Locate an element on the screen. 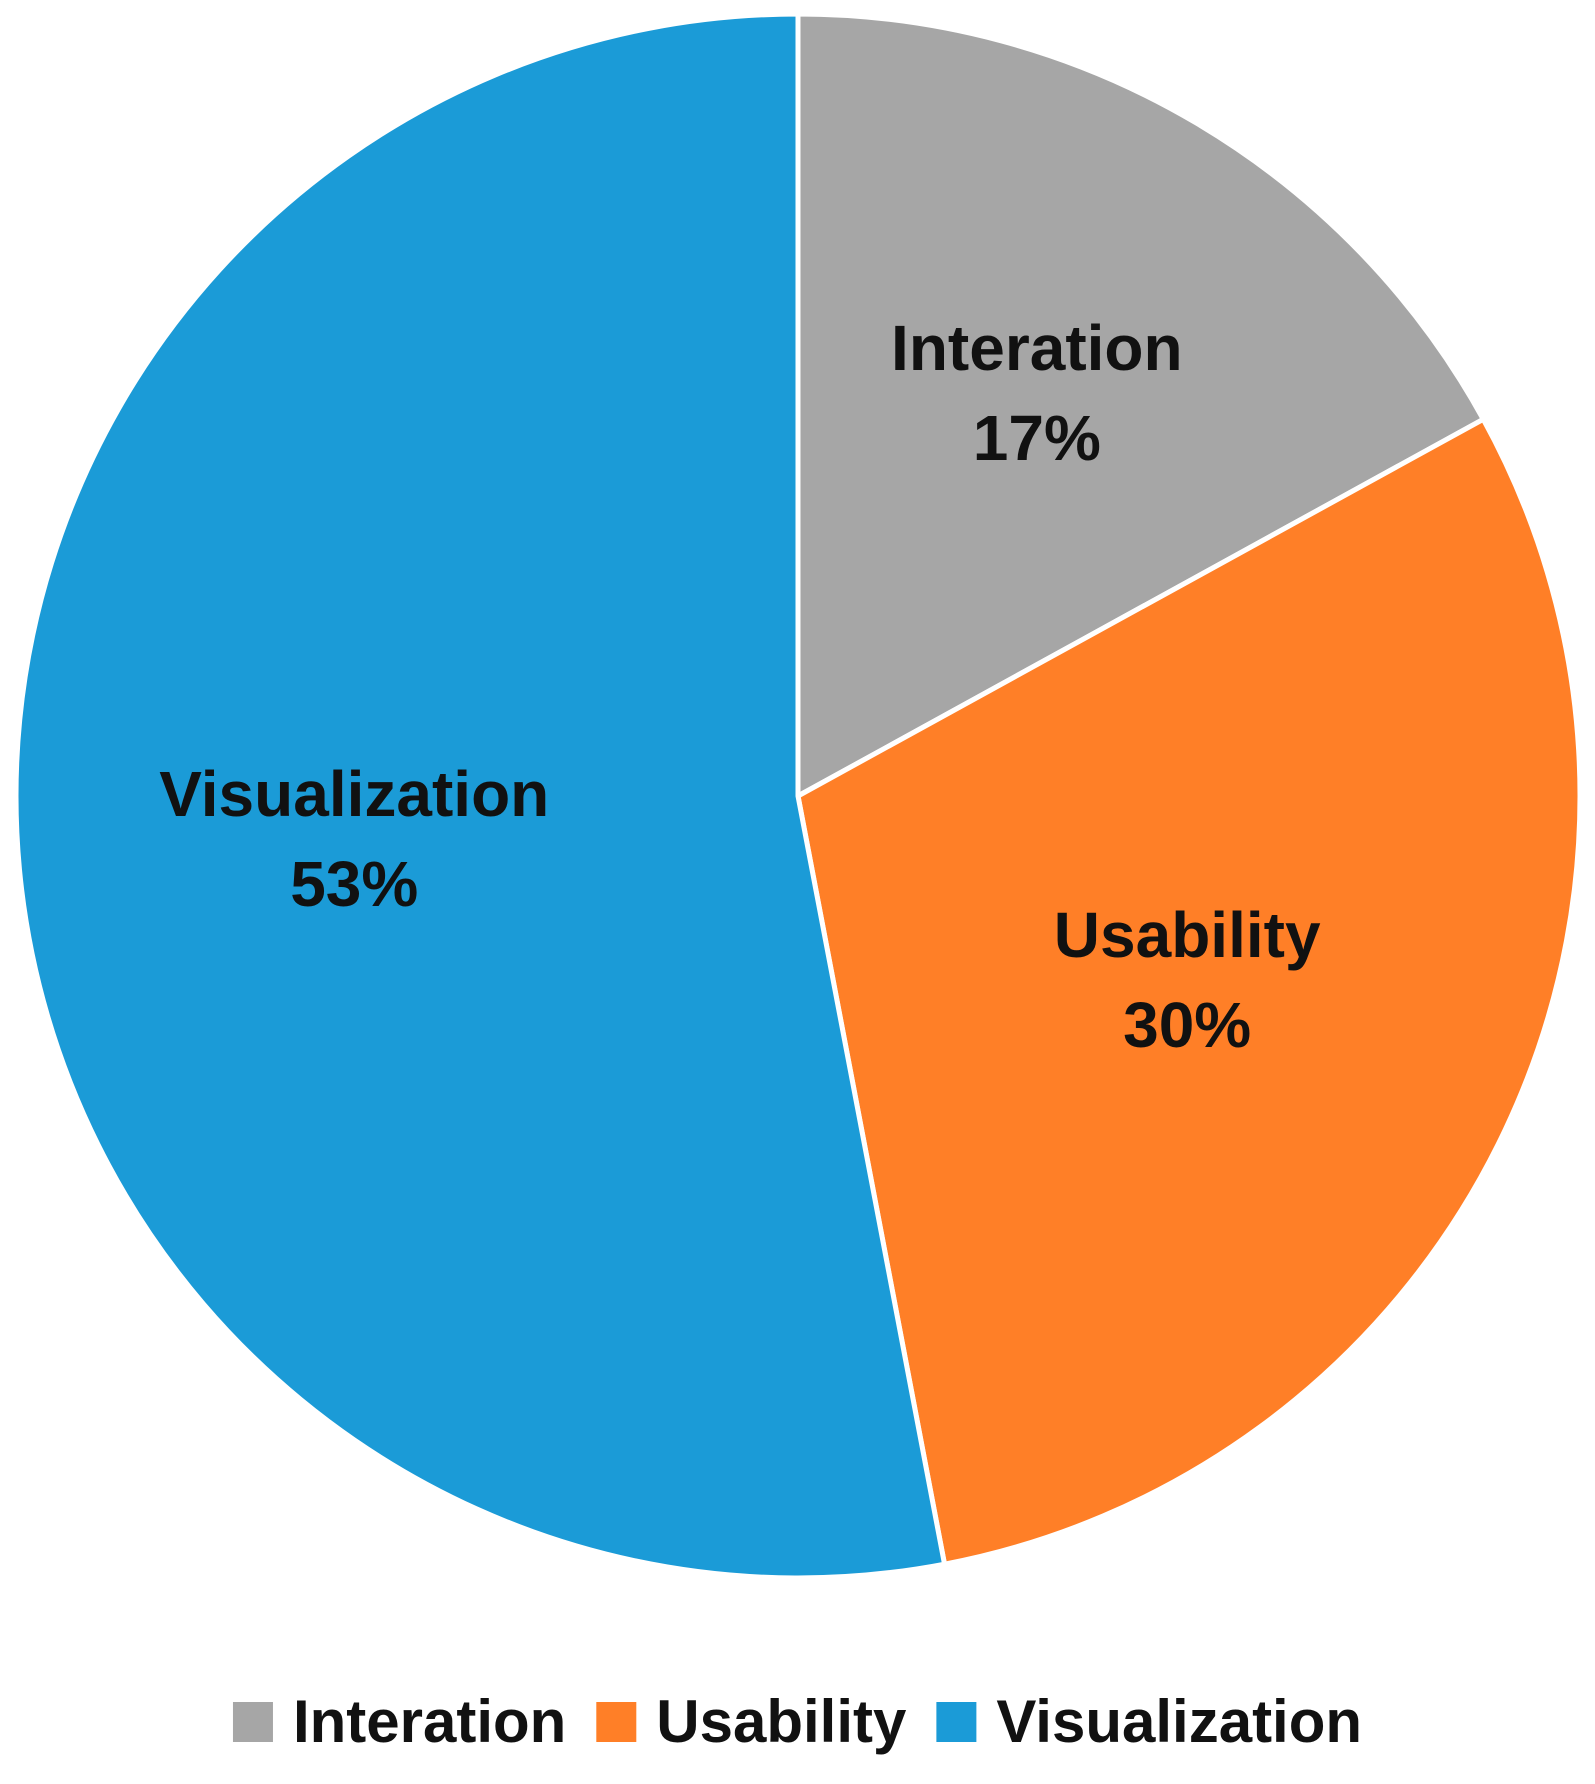 This screenshot has width=1595, height=1784. slice-label-usability: Usability is located at coordinates (1187, 935).